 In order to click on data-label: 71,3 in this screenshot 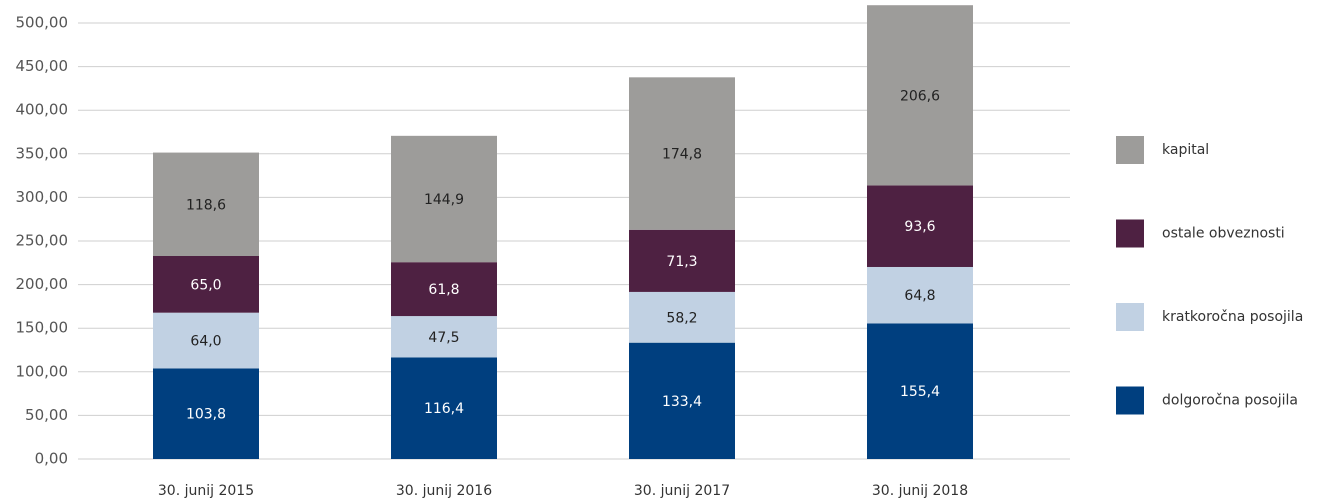, I will do `click(681, 262)`.